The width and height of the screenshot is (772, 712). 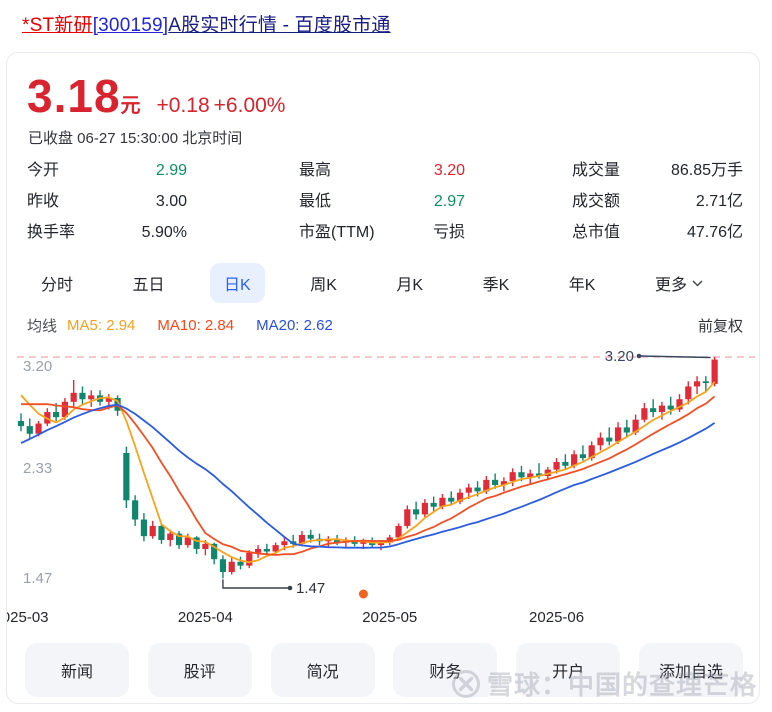 I want to click on stat-value: 3.00, so click(x=171, y=201).